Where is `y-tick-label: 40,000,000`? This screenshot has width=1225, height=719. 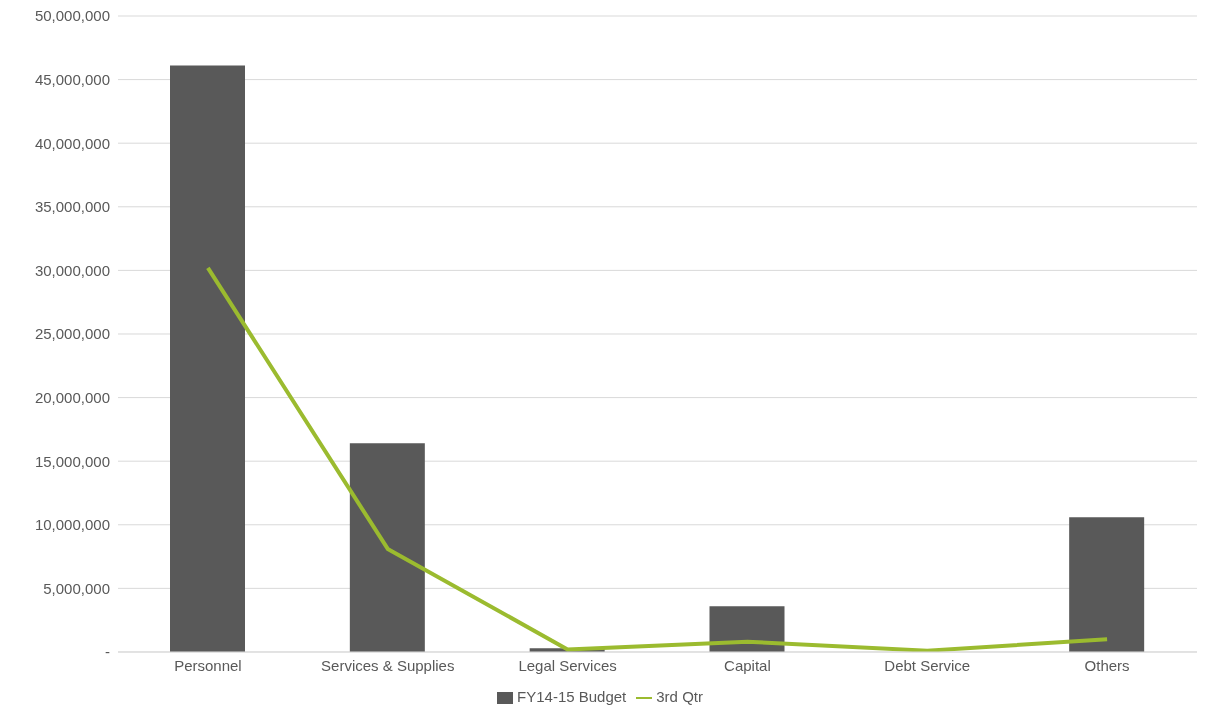
y-tick-label: 40,000,000 is located at coordinates (72, 143).